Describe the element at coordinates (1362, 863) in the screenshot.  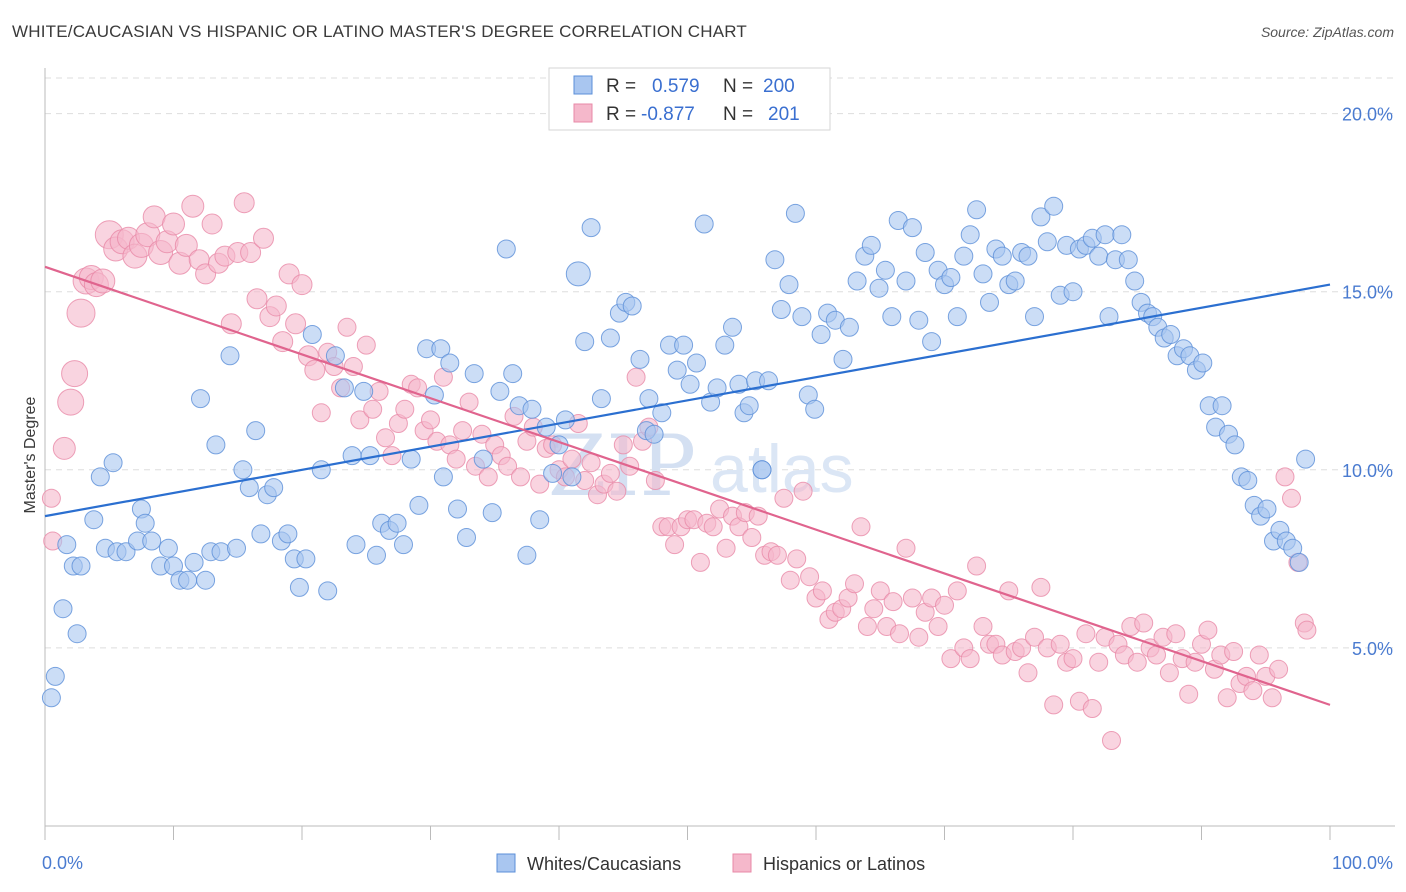
I see `x-tick-label: 100.0%` at that location.